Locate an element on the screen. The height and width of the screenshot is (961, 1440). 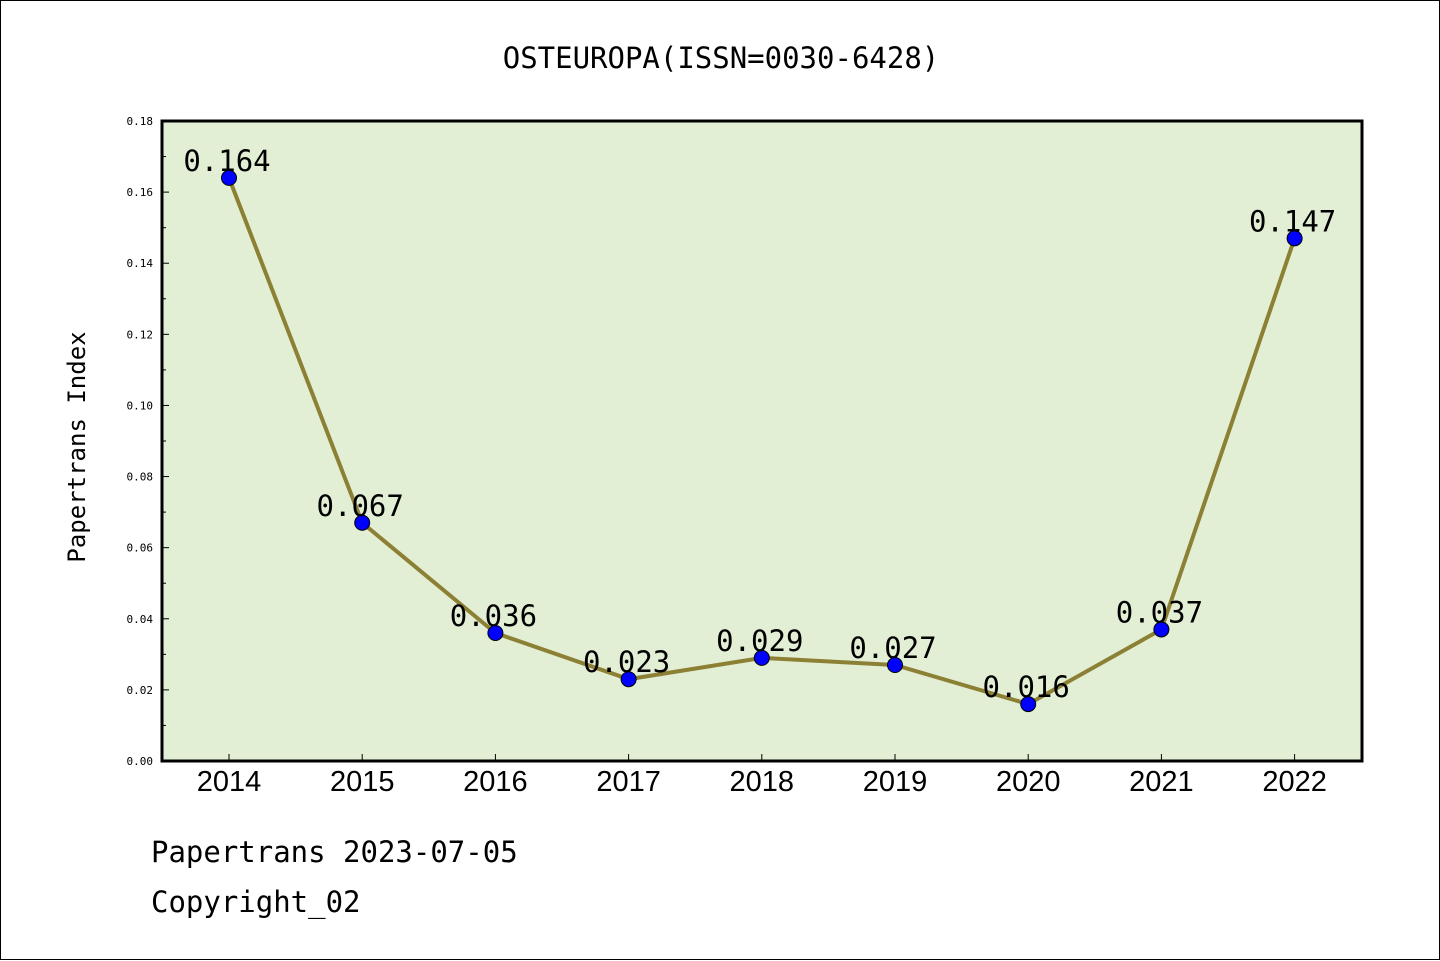
x-tick-label: 2015 is located at coordinates (362, 782).